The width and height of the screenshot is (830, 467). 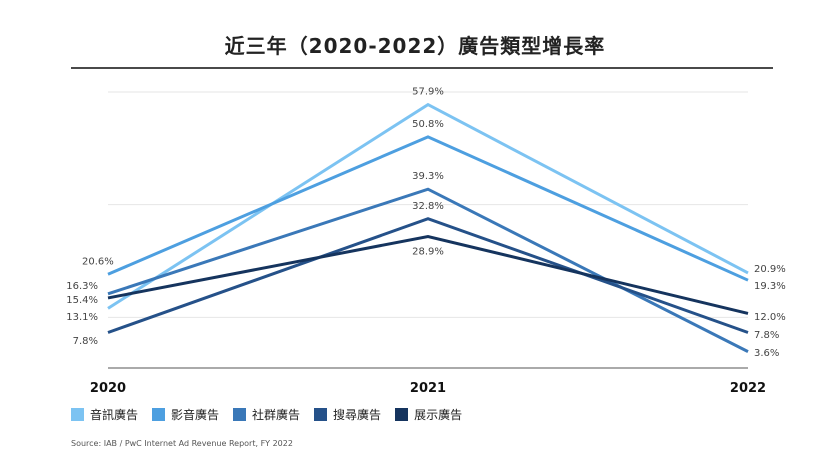 What do you see at coordinates (114, 415) in the screenshot?
I see `legend-label: 音訊廣告` at bounding box center [114, 415].